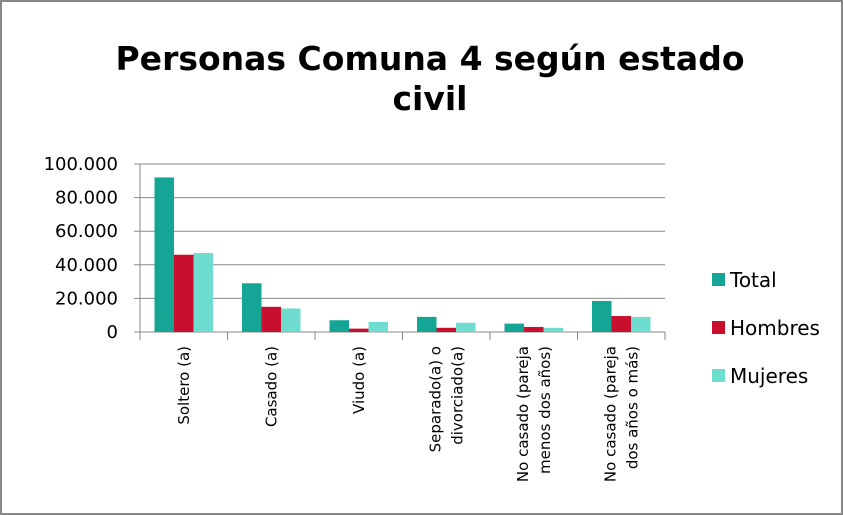 The width and height of the screenshot is (843, 515). What do you see at coordinates (86, 198) in the screenshot?
I see `y-tick-label: 80.000` at bounding box center [86, 198].